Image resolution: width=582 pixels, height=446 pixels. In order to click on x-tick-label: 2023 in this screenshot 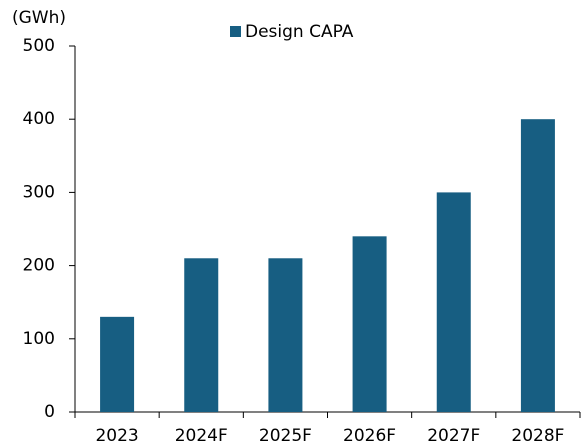, I will do `click(116, 436)`.